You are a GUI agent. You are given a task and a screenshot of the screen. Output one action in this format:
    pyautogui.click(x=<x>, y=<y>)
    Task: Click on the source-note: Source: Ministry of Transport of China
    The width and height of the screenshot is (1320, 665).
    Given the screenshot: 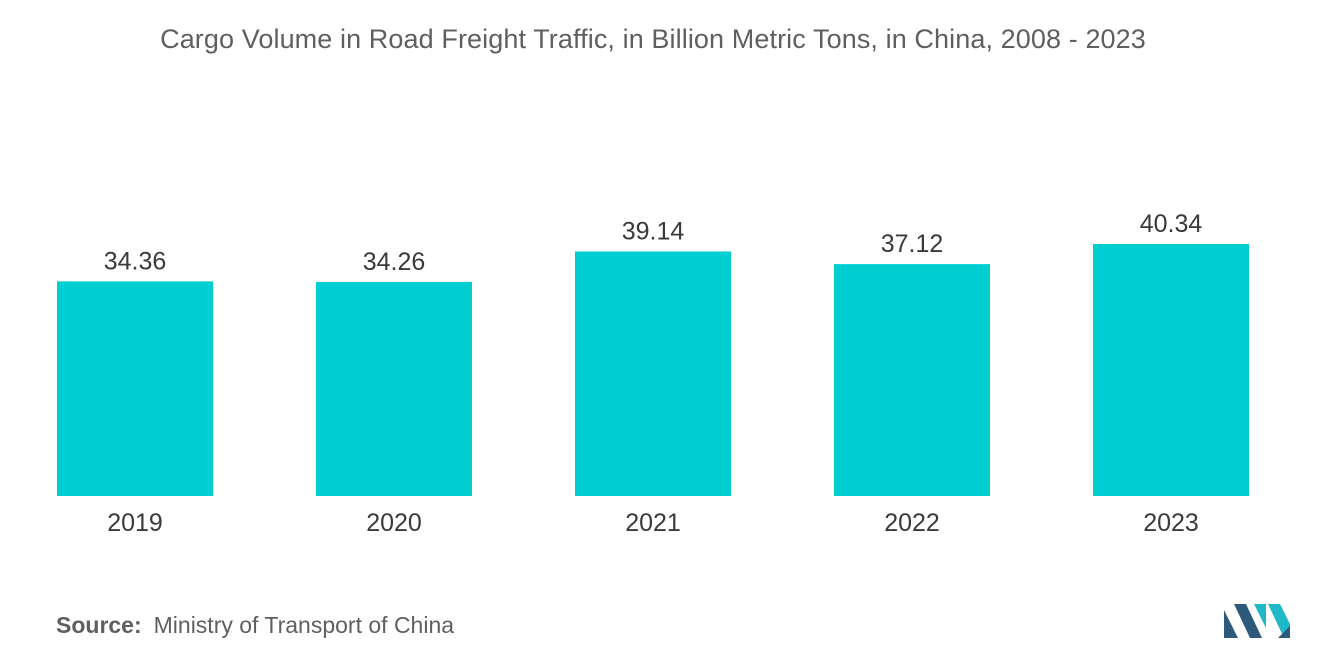 What is the action you would take?
    pyautogui.click(x=255, y=625)
    